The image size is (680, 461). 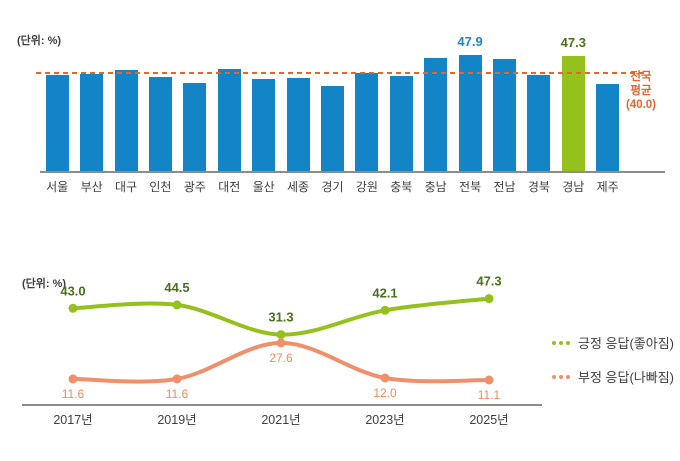 I want to click on bar-category-label-충남: 충남, so click(x=435, y=187).